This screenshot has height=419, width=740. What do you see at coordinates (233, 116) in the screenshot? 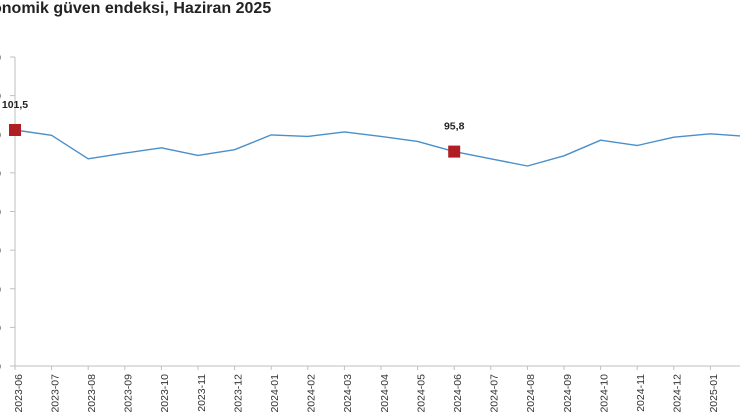
I see `data-labels: 101,595,896,79` at bounding box center [233, 116].